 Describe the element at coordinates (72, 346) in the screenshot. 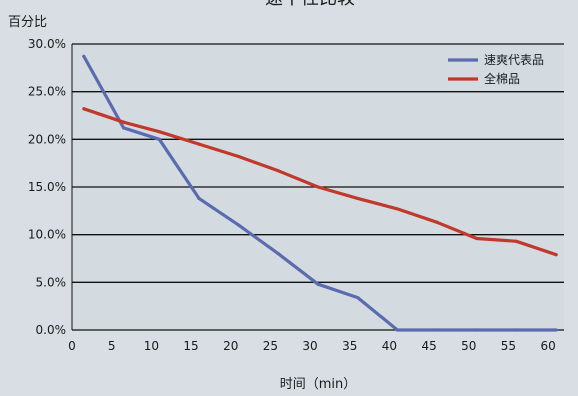

I see `x-tick-label: 0` at that location.